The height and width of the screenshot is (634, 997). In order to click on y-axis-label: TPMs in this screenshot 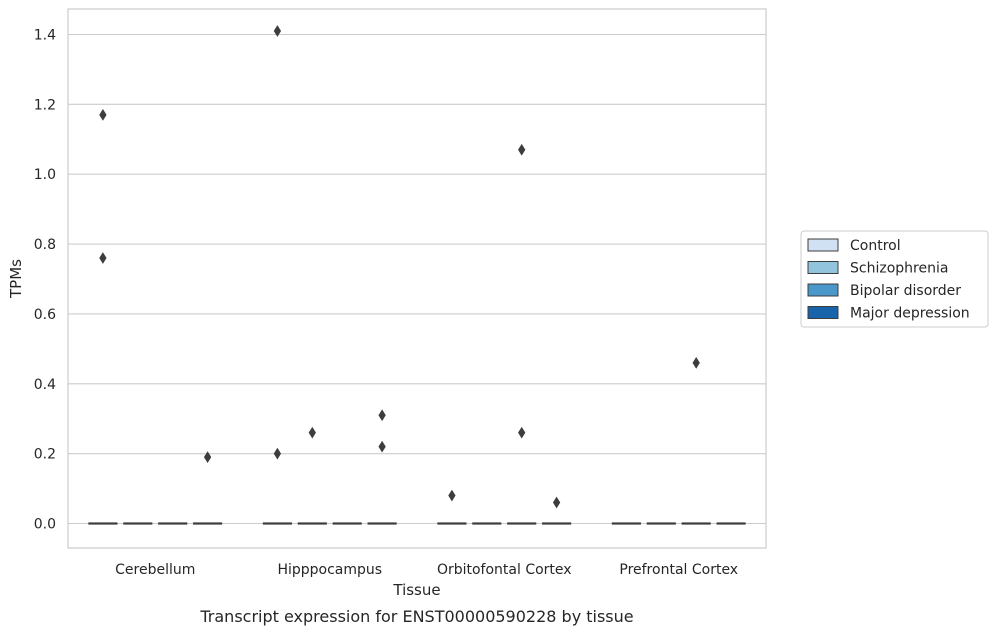, I will do `click(16, 279)`.